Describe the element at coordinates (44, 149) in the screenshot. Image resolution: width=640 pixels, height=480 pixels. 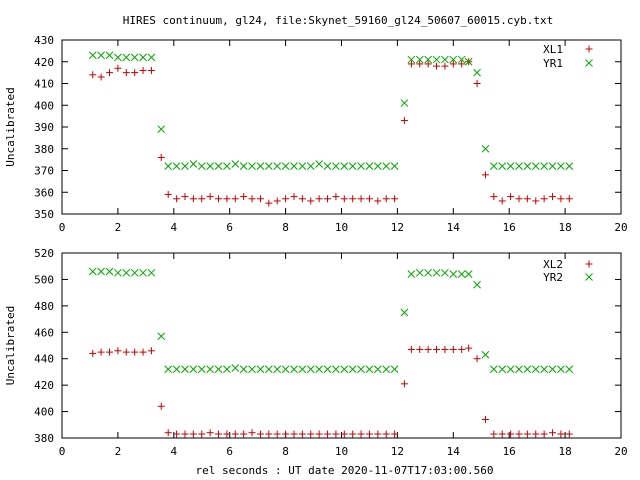
I see `y-tick-label: 380` at that location.